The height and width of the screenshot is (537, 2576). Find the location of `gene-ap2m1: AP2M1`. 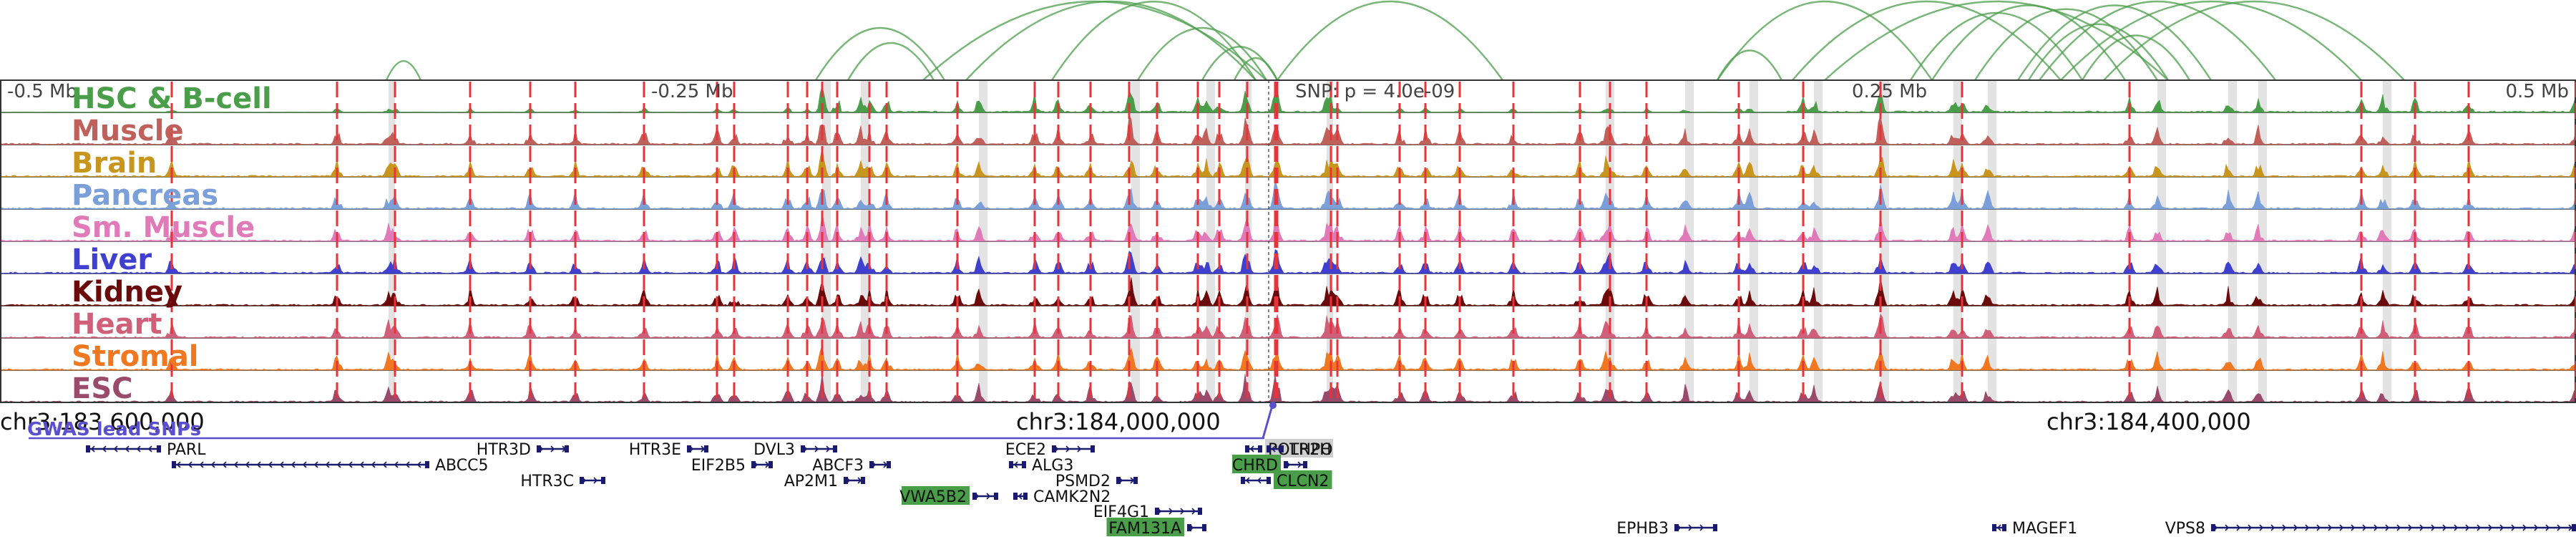

gene-ap2m1: AP2M1 is located at coordinates (824, 481).